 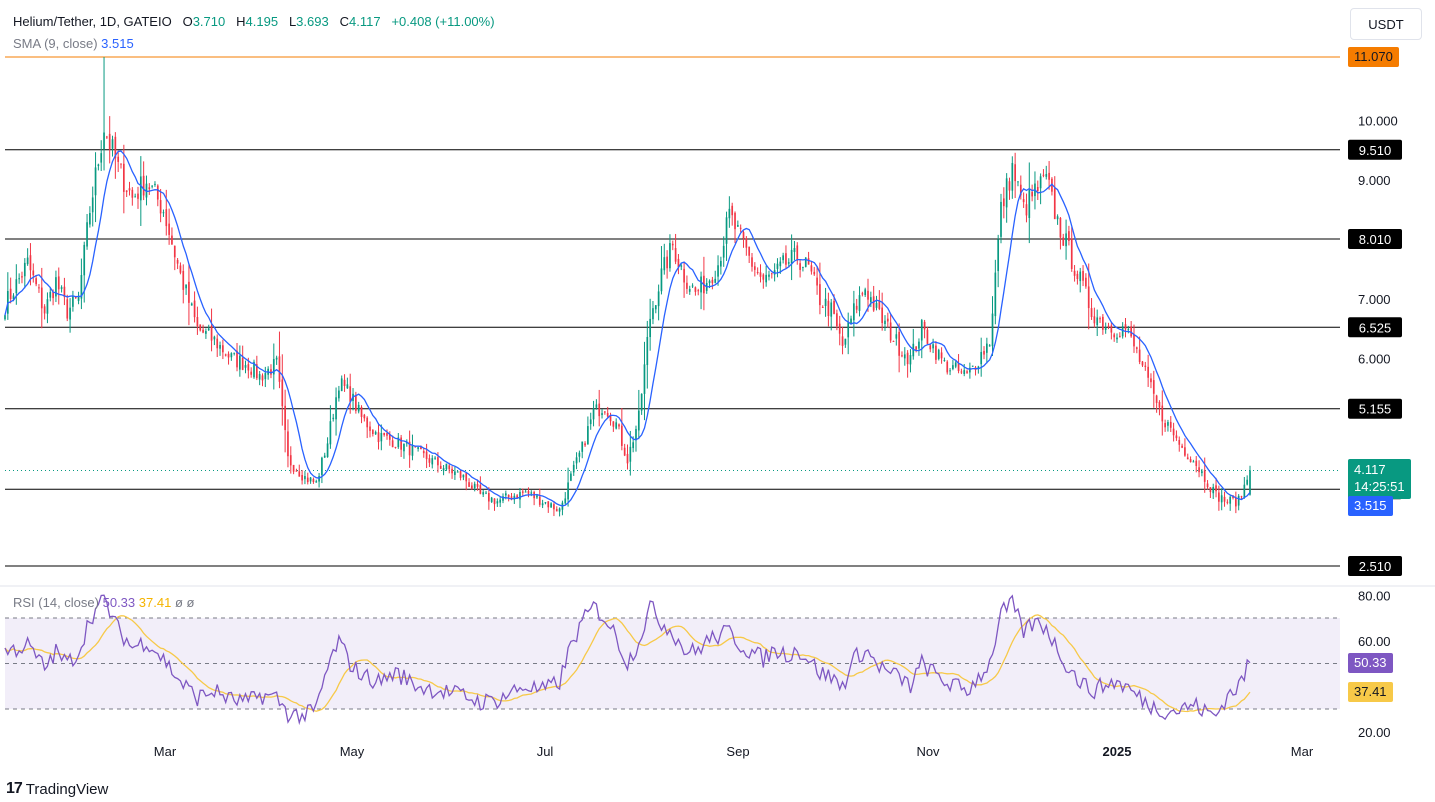 What do you see at coordinates (56, 602) in the screenshot?
I see `rsi-label: RSI (14, close)` at bounding box center [56, 602].